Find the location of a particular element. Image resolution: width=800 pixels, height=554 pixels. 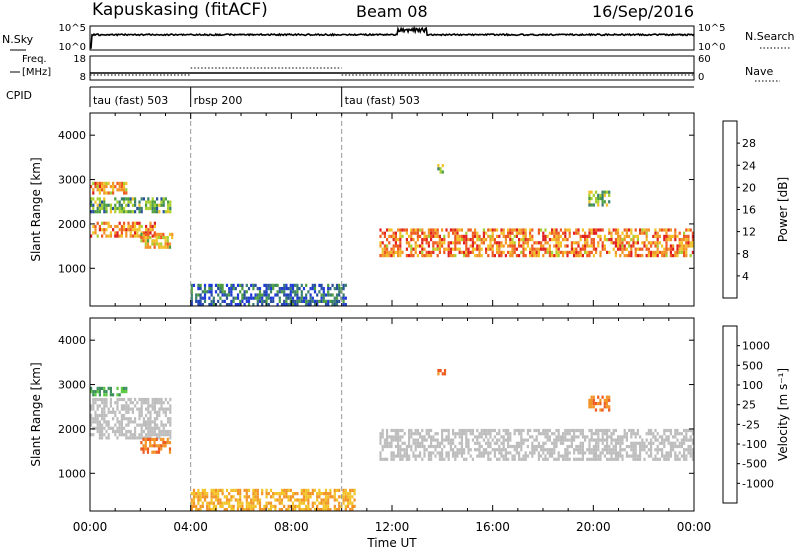

power-ytick-2: 3000 is located at coordinates (72, 180).